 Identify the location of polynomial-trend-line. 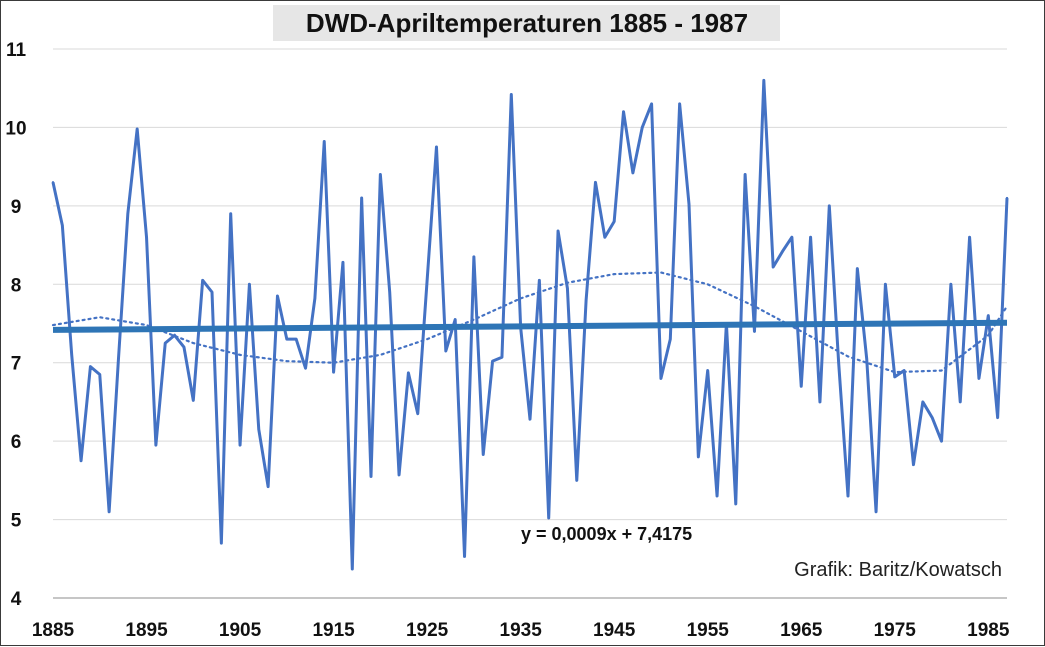
(530, 322).